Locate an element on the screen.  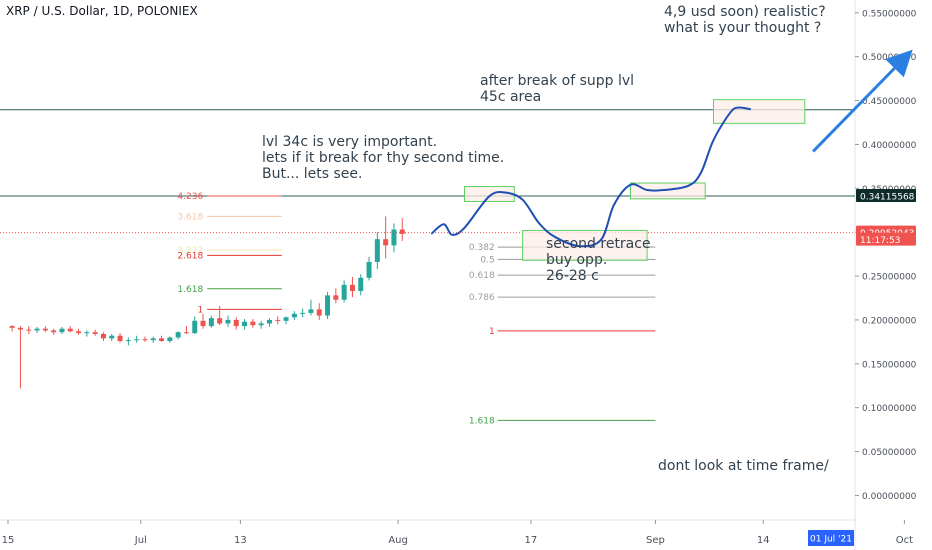
note-line: But... lets see. is located at coordinates (312, 174).